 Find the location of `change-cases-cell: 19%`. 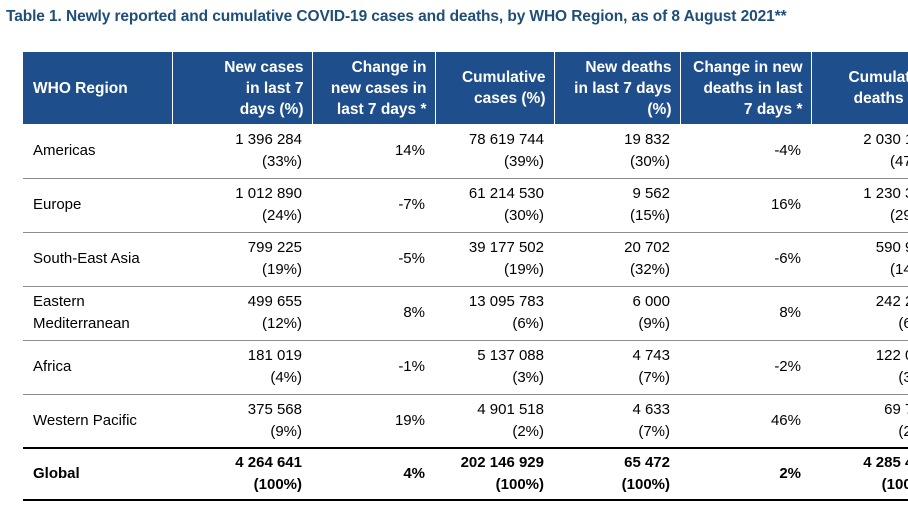

change-cases-cell: 19% is located at coordinates (409, 420).